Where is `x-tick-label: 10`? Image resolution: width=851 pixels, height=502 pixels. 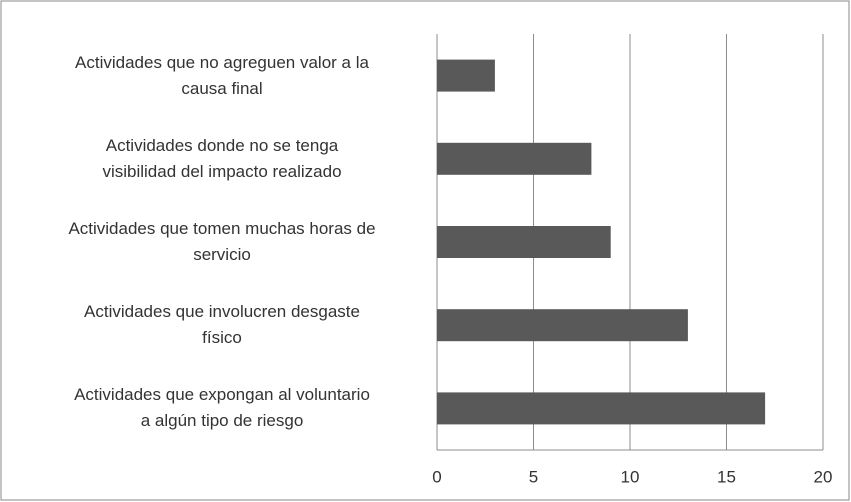
x-tick-label: 10 is located at coordinates (630, 476).